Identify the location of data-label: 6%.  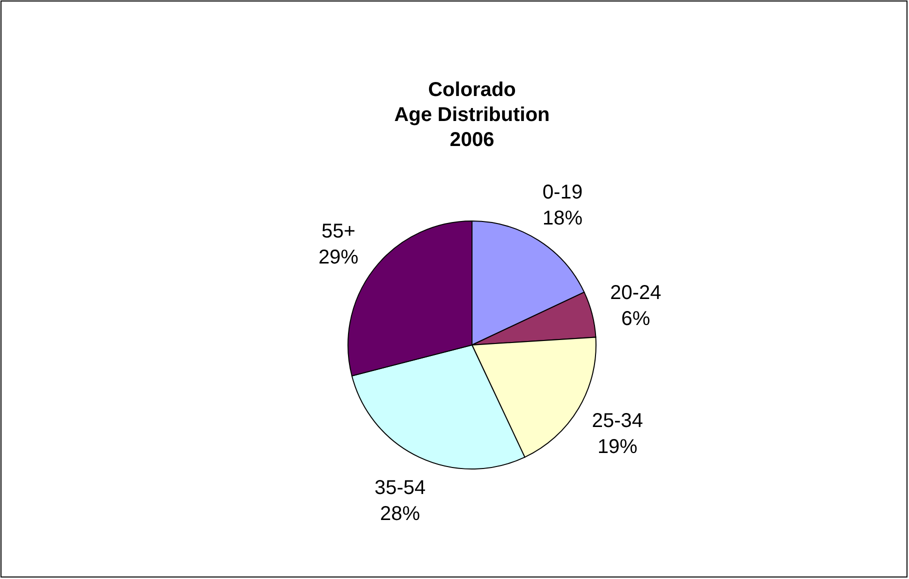
(635, 319).